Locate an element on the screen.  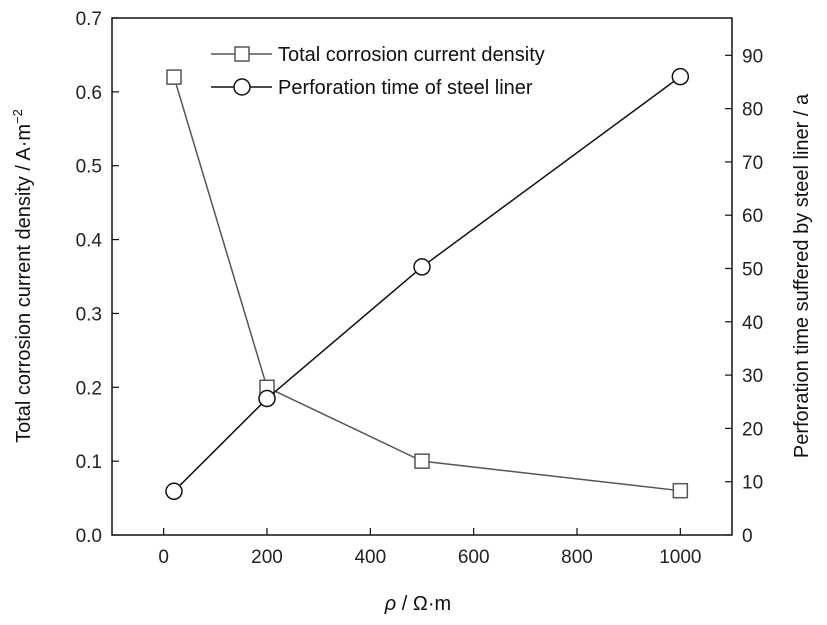
left-tick-label: 0.7 is located at coordinates (89, 19).